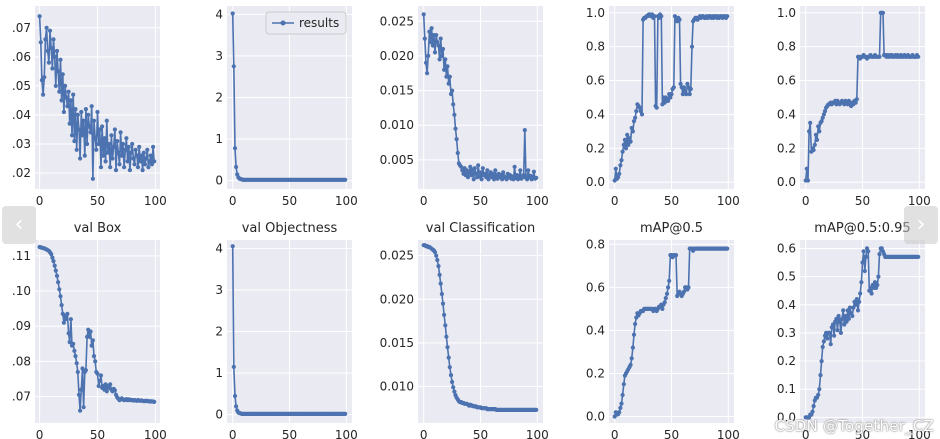  What do you see at coordinates (19, 225) in the screenshot?
I see `previous-image-button: ‹` at bounding box center [19, 225].